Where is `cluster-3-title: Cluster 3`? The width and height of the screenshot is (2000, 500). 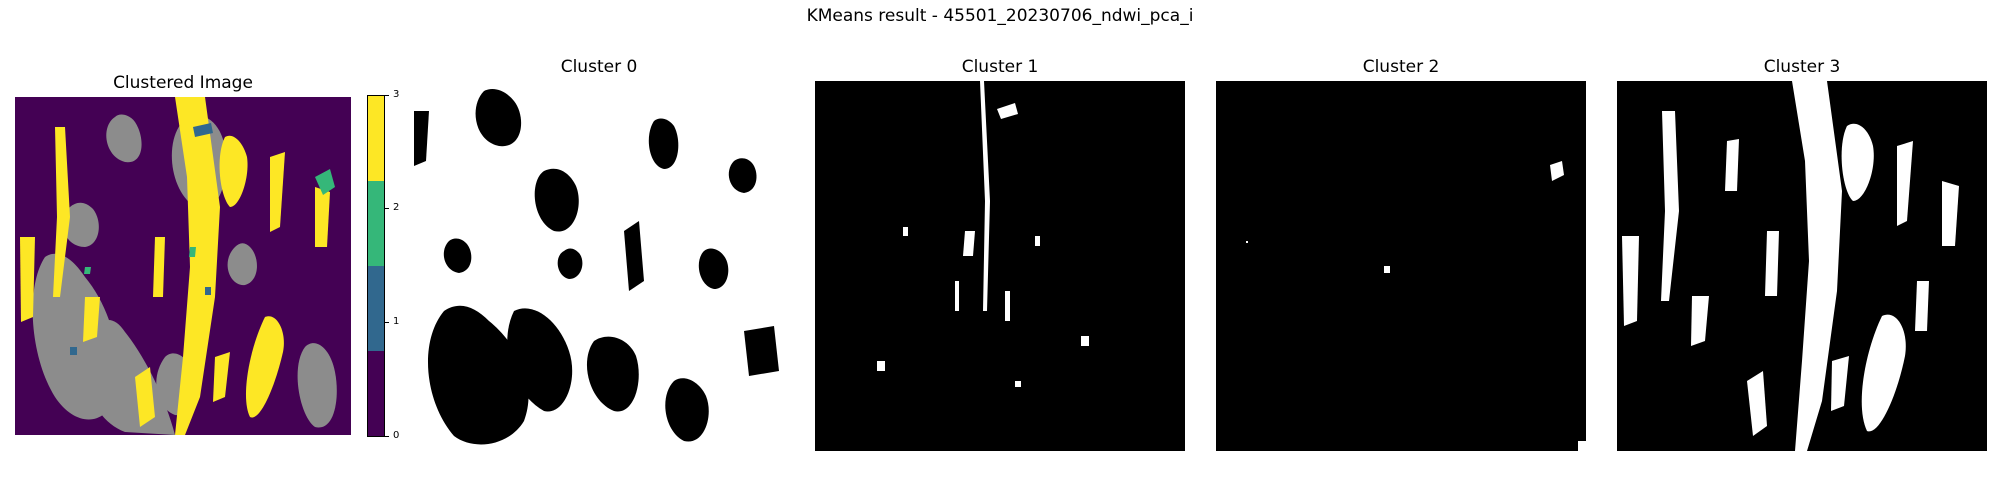 cluster-3-title: Cluster 3 is located at coordinates (1802, 67).